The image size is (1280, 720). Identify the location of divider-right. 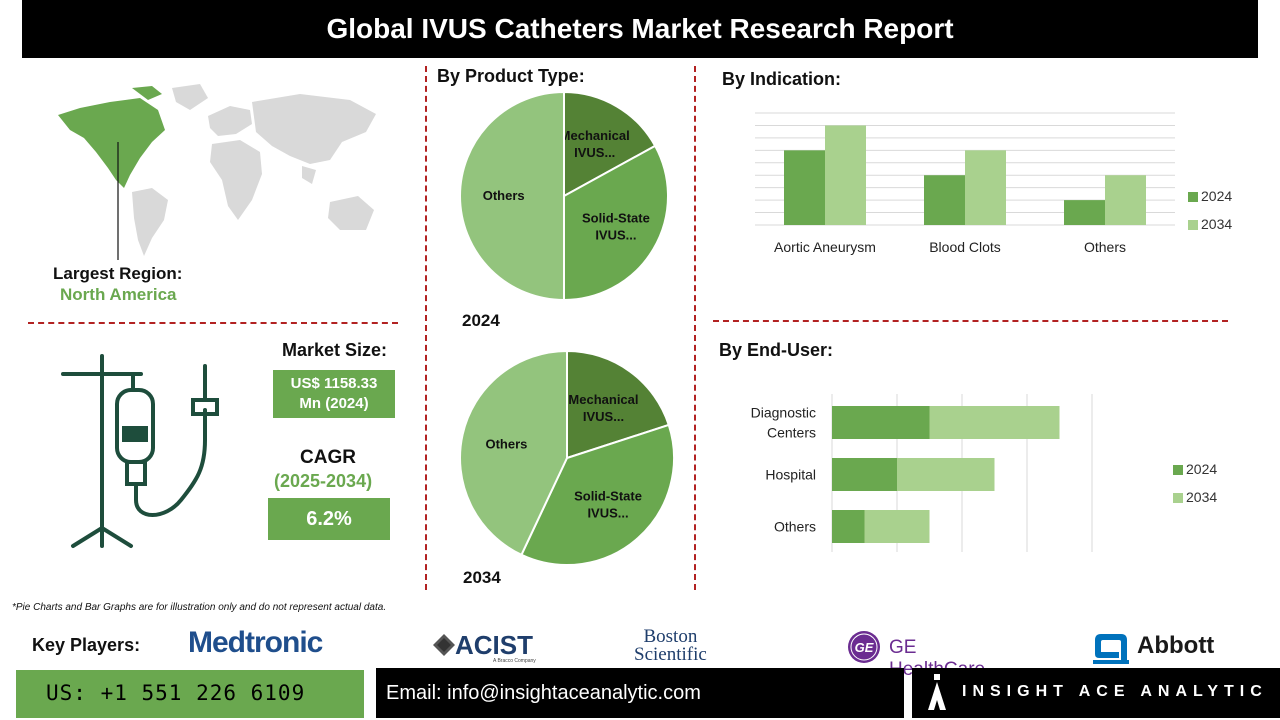
(695, 328).